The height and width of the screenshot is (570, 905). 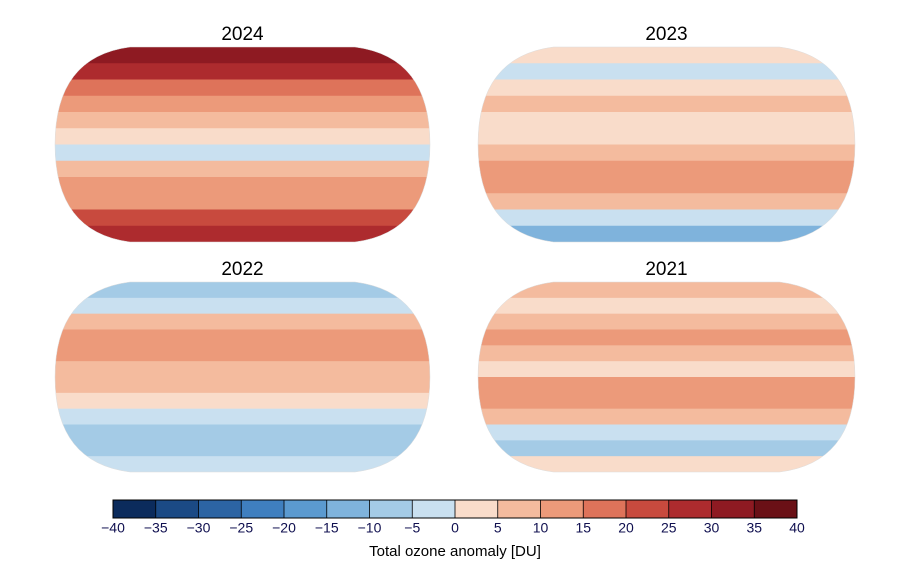 I want to click on colorbar-tick-label: −25, so click(x=241, y=528).